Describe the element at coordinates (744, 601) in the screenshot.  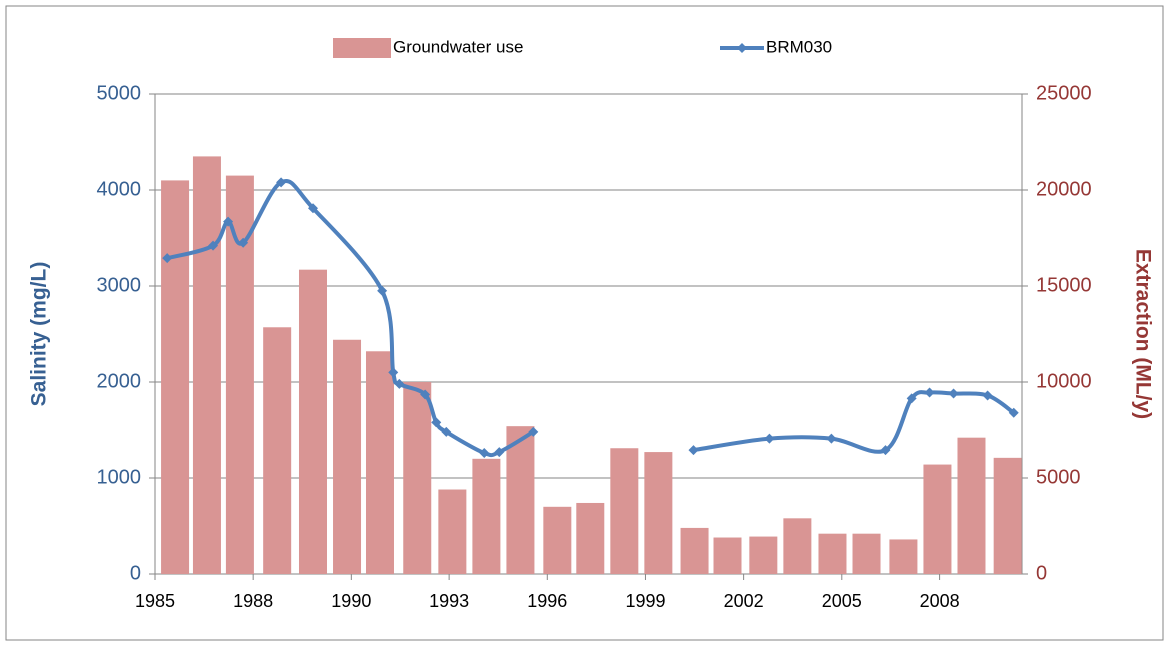
I see `x-tick-label: 2002` at that location.